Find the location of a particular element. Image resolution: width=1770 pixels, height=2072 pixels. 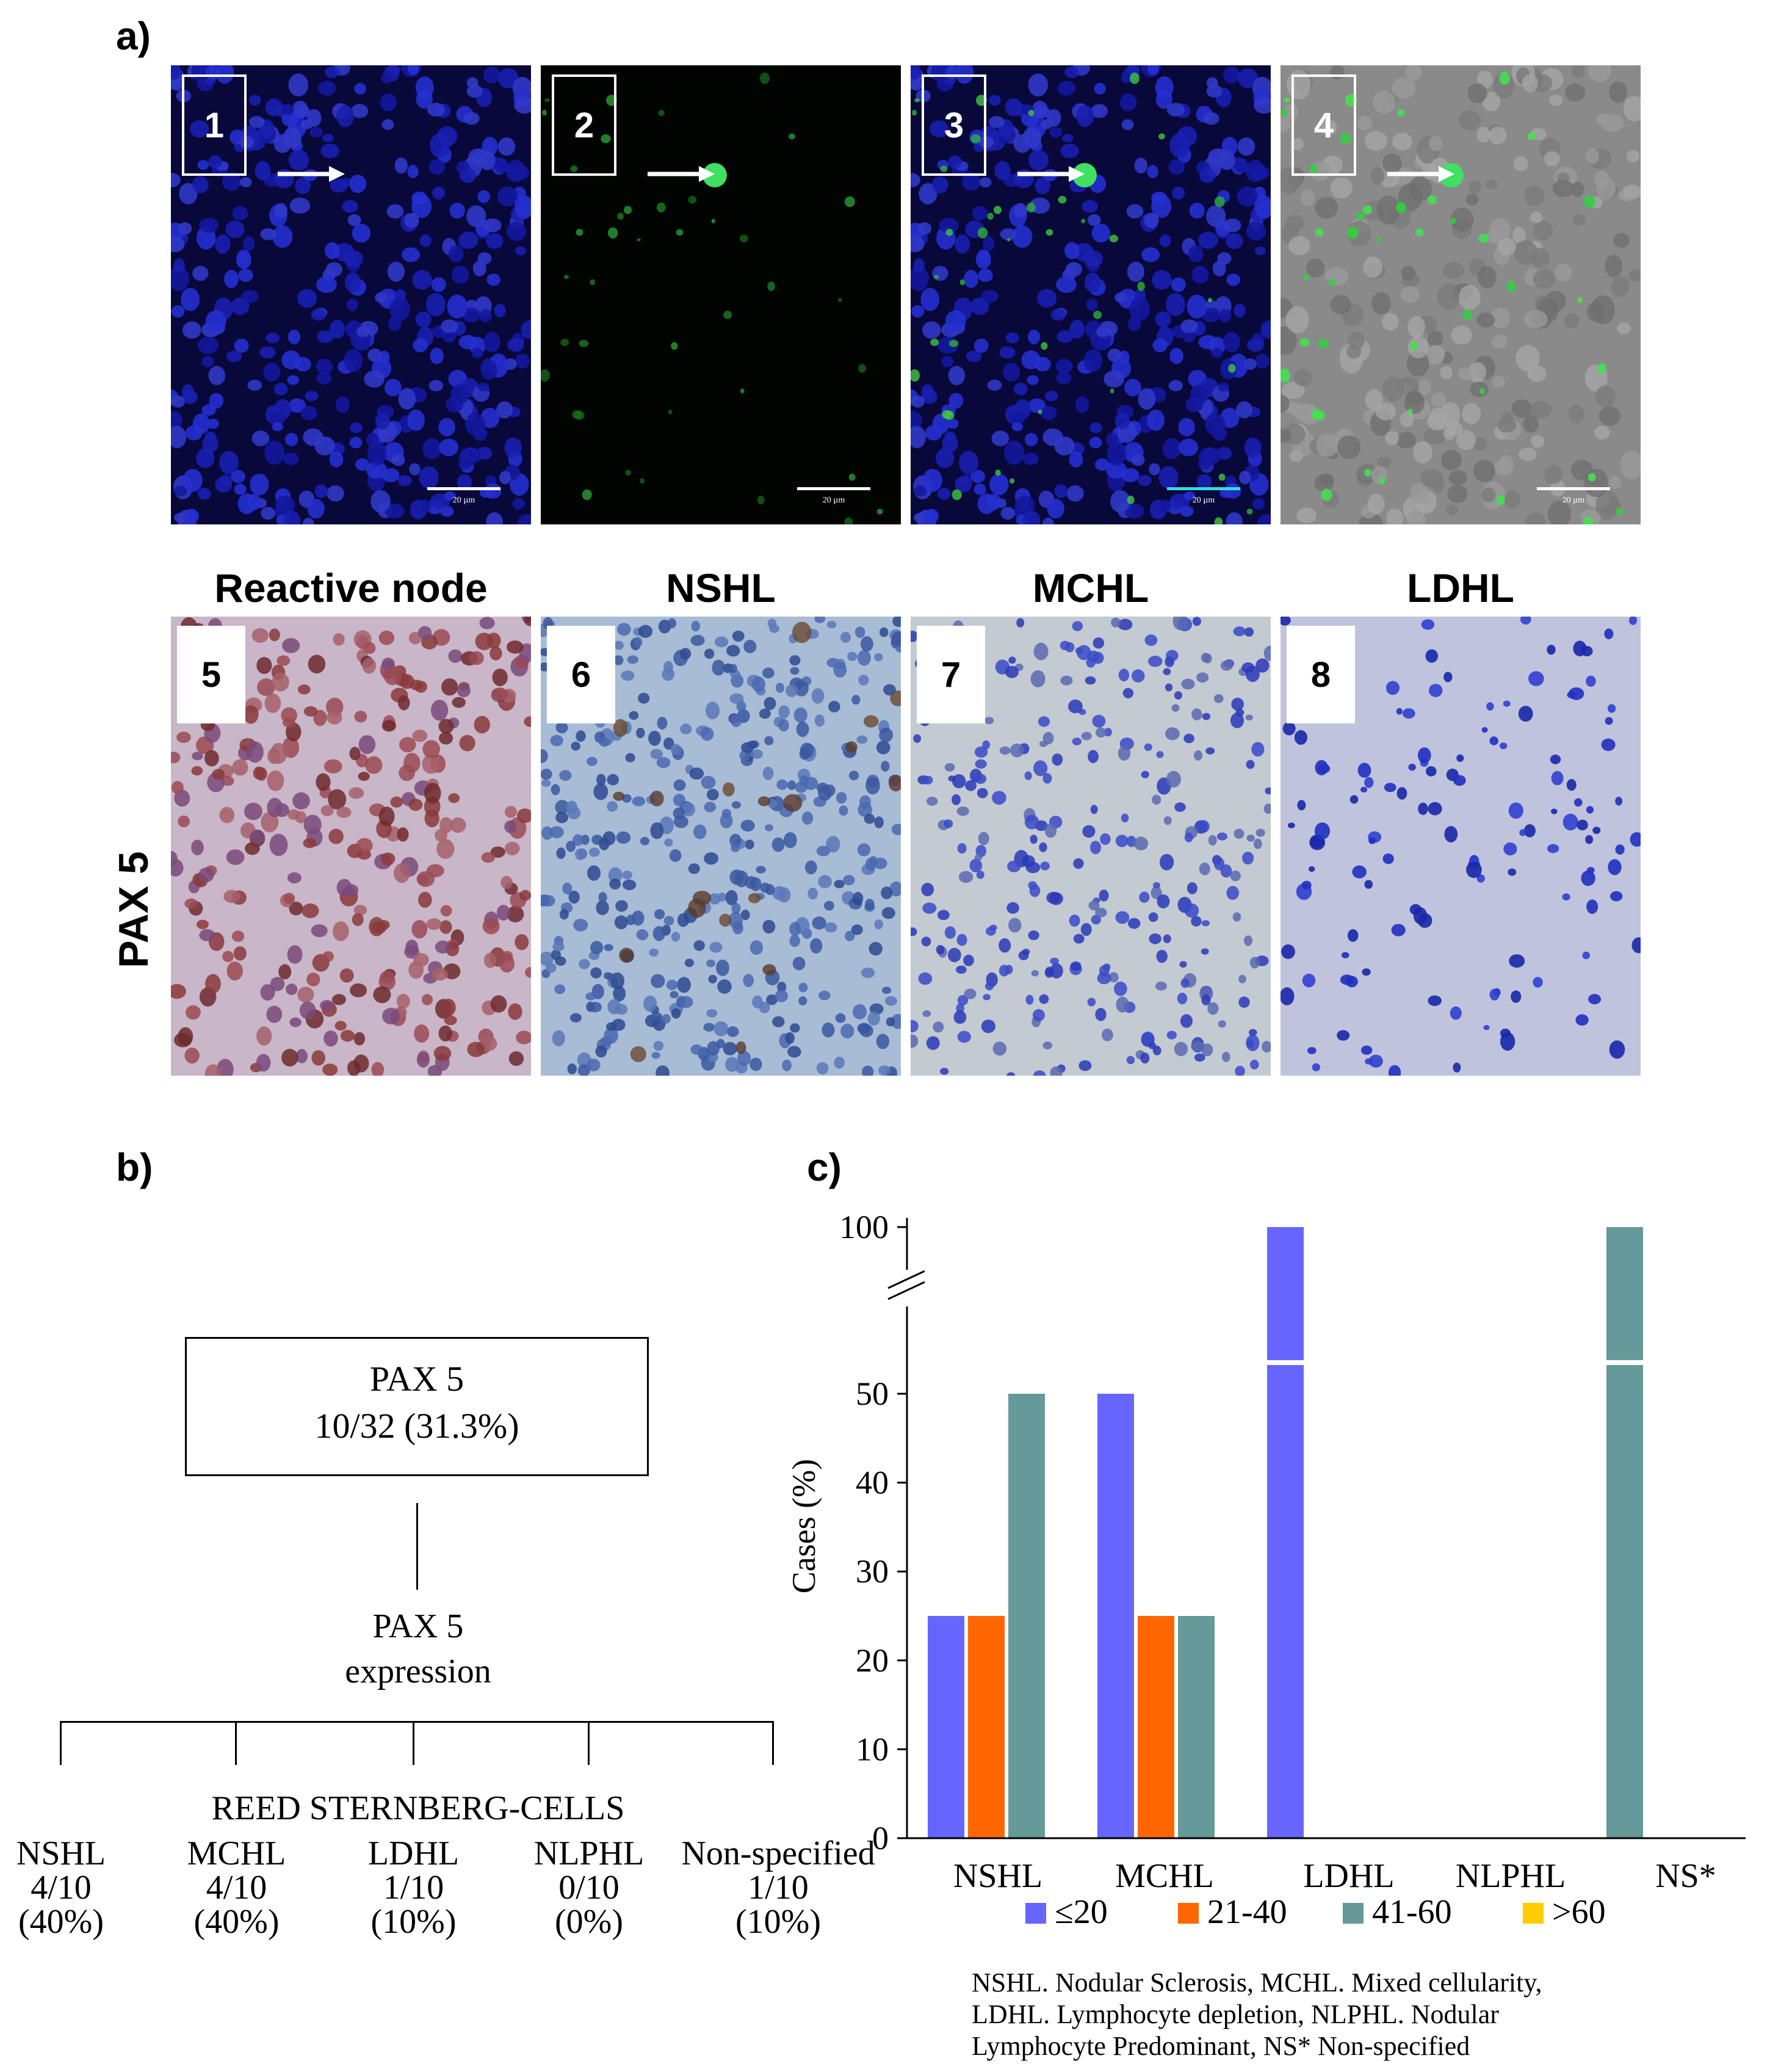

middle-line1: PAX 5 is located at coordinates (418, 1626).